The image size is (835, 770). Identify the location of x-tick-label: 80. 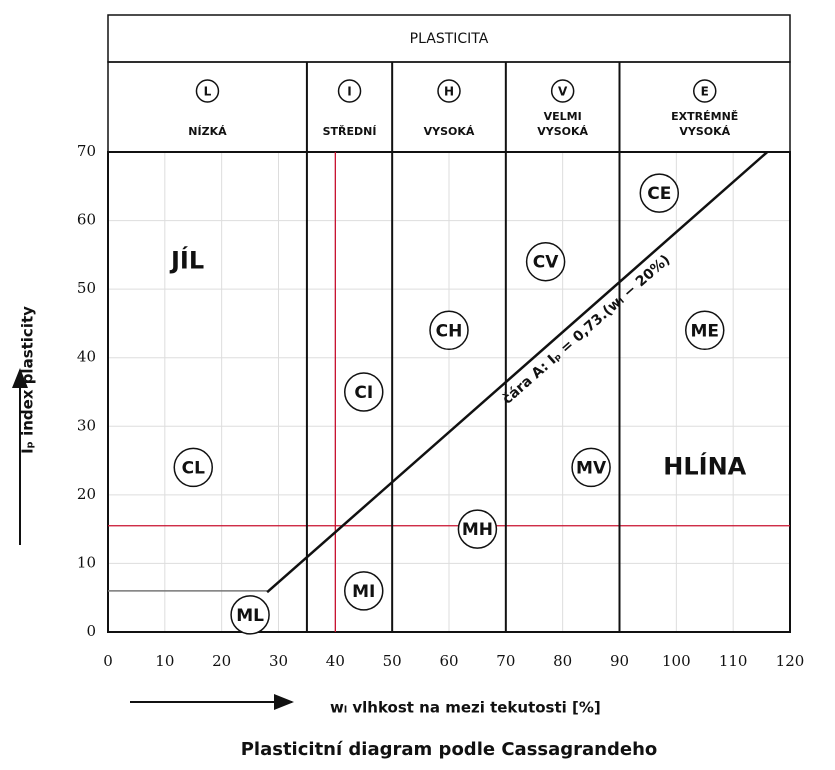
(562, 661).